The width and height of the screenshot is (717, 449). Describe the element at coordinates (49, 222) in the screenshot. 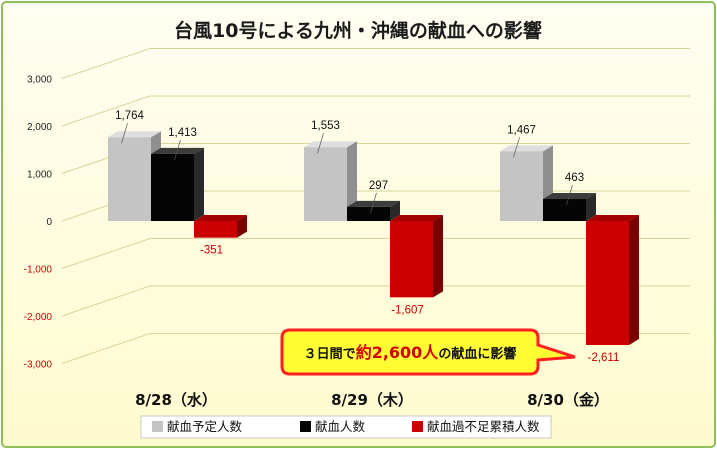

I see `y-tick-label: 0` at that location.